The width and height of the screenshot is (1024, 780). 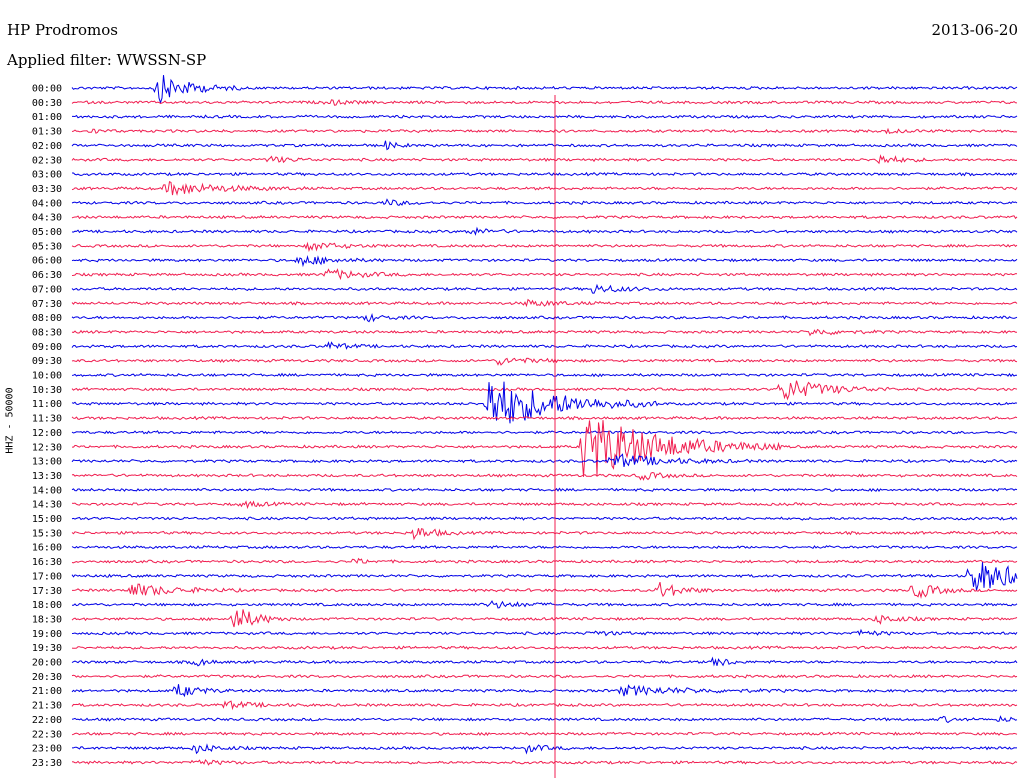 I want to click on time-label: 12:30, so click(x=47, y=447).